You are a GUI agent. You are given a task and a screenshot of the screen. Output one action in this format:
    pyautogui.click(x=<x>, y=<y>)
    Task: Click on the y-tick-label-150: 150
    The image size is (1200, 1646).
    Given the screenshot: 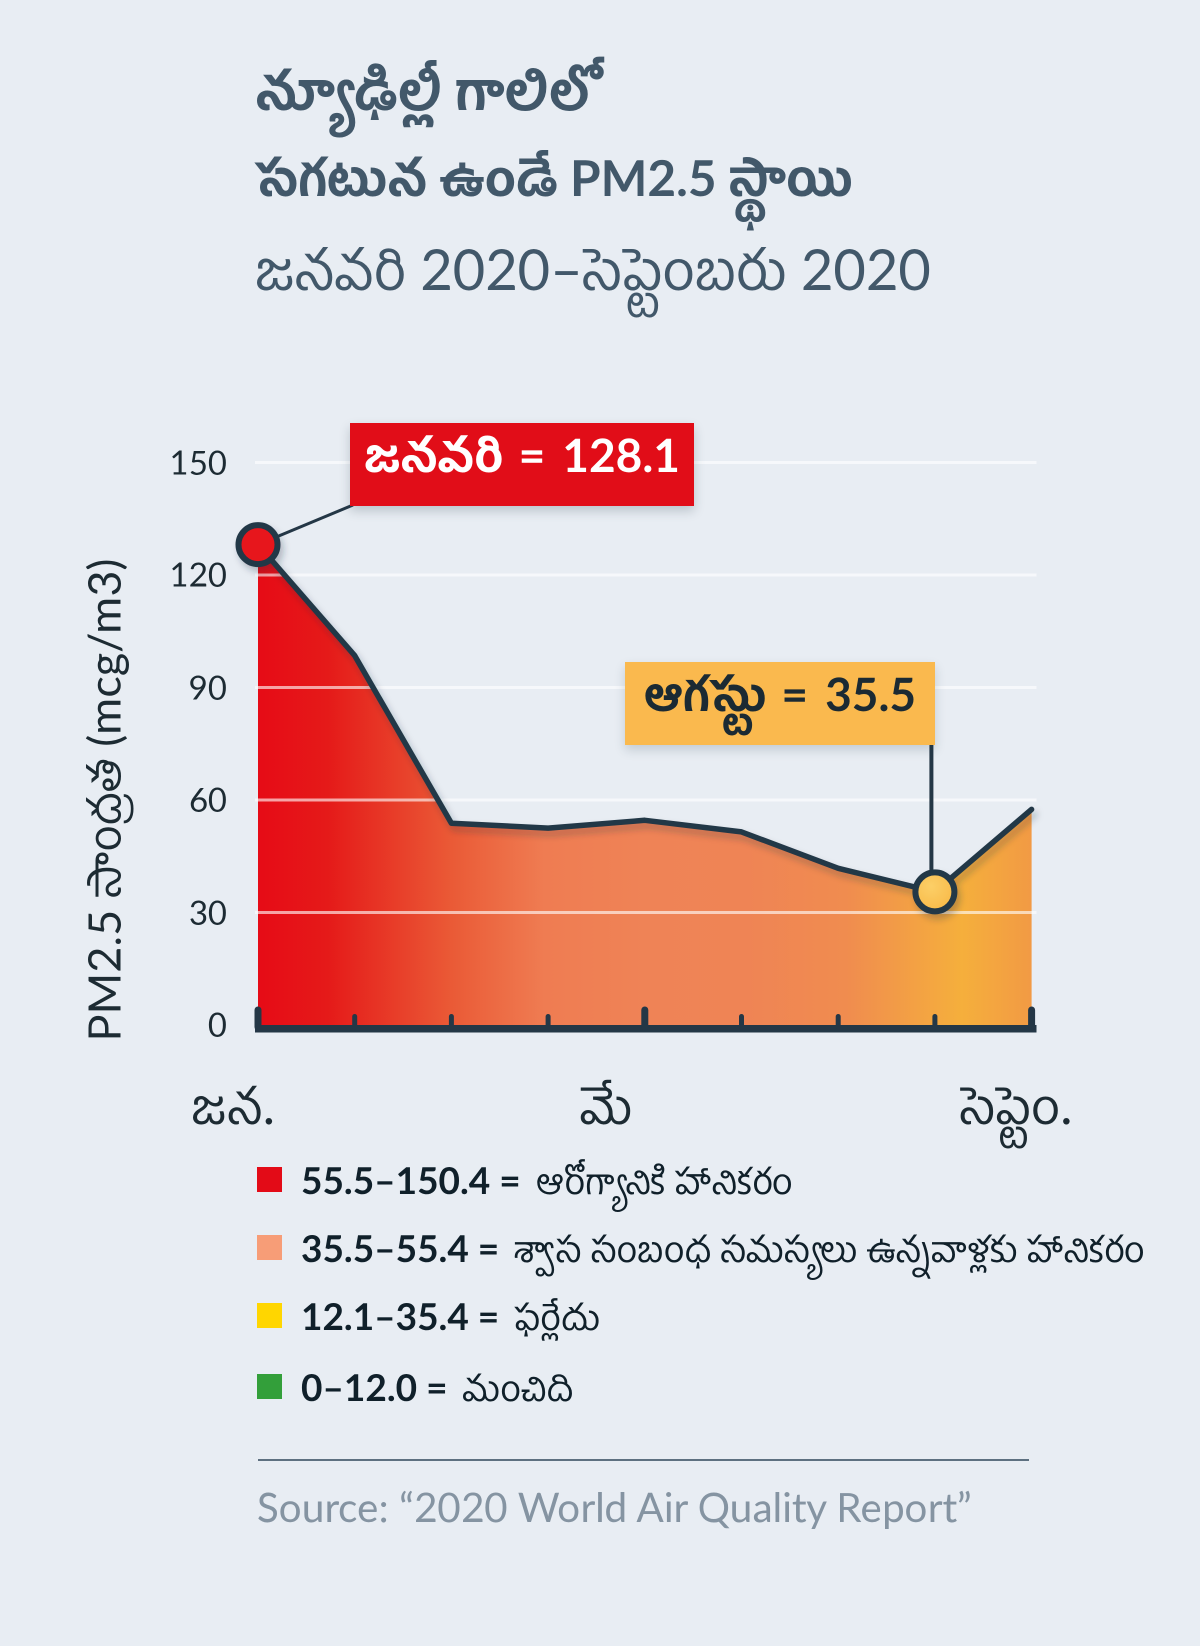 What is the action you would take?
    pyautogui.click(x=198, y=462)
    